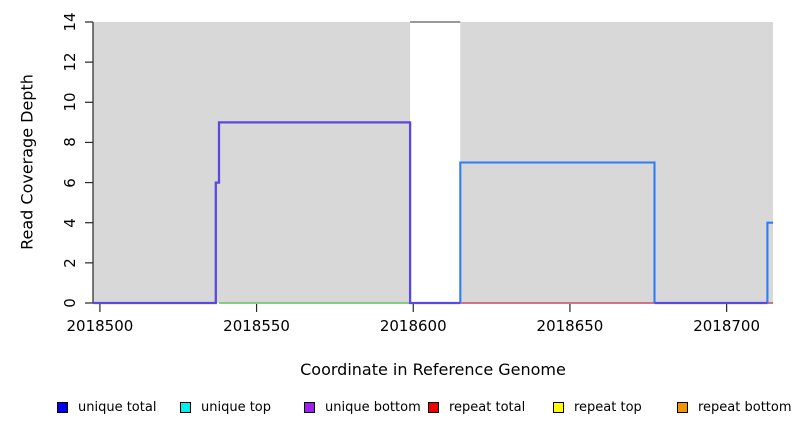 The image size is (792, 432). Describe the element at coordinates (117, 407) in the screenshot. I see `legend-label: unique total` at that location.